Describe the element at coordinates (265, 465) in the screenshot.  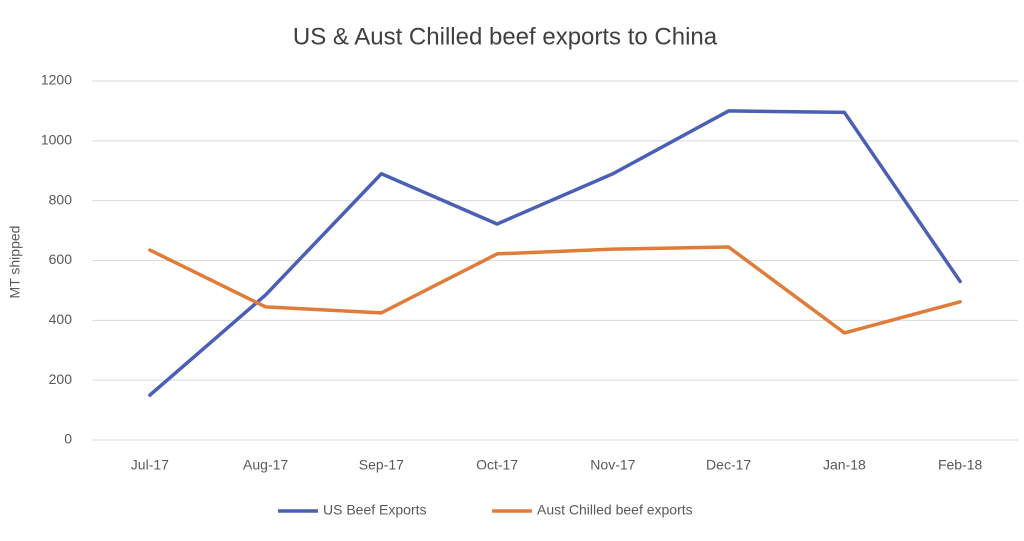
I see `x-tick-label: Aug-17` at that location.